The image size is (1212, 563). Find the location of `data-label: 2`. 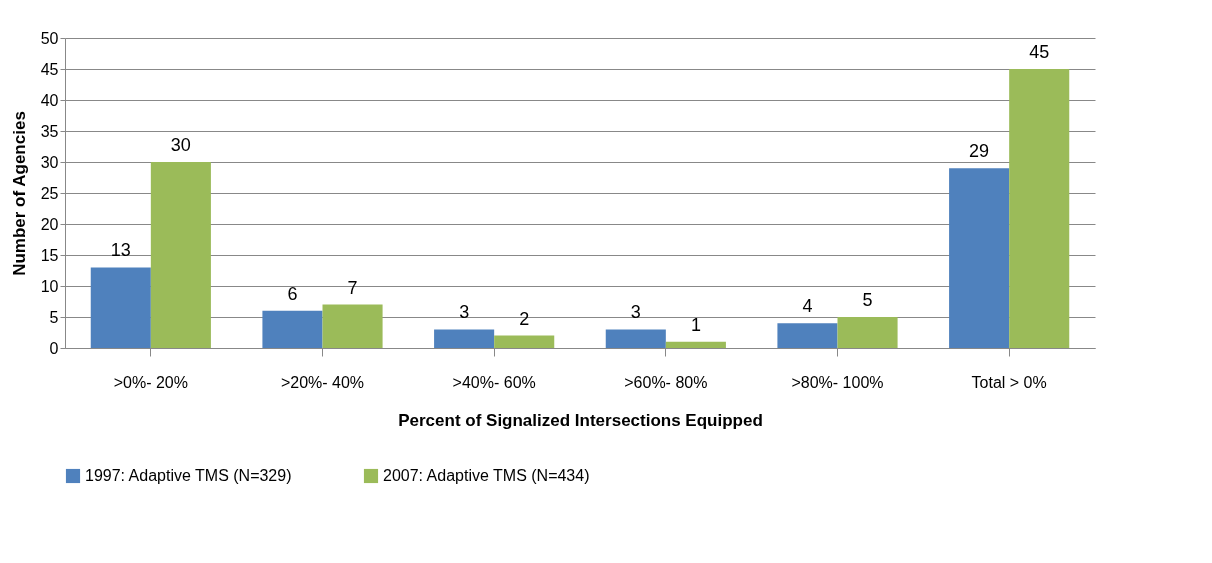

data-label: 2 is located at coordinates (524, 318).